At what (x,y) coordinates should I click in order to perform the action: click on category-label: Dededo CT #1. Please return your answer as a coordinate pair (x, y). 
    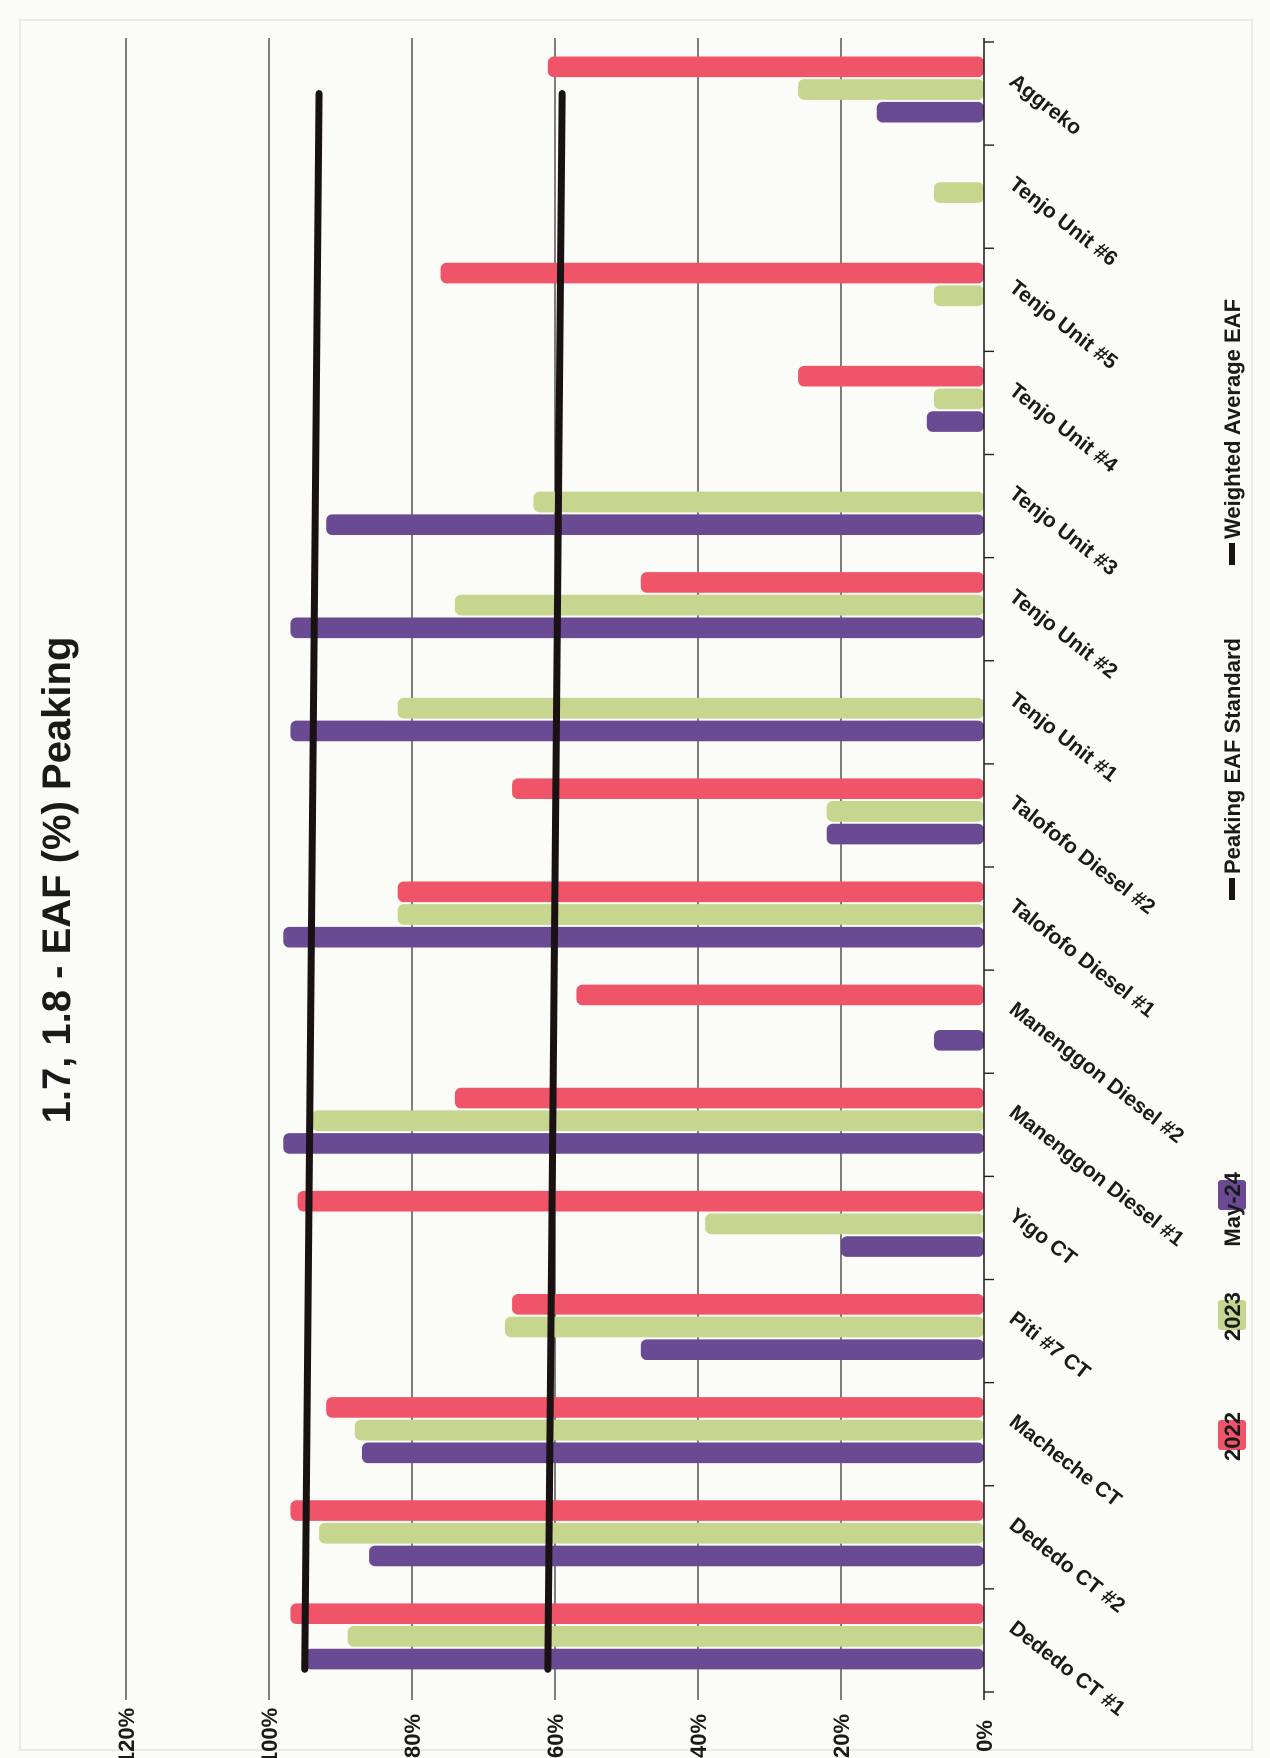
    Looking at the image, I should click on (1067, 1668).